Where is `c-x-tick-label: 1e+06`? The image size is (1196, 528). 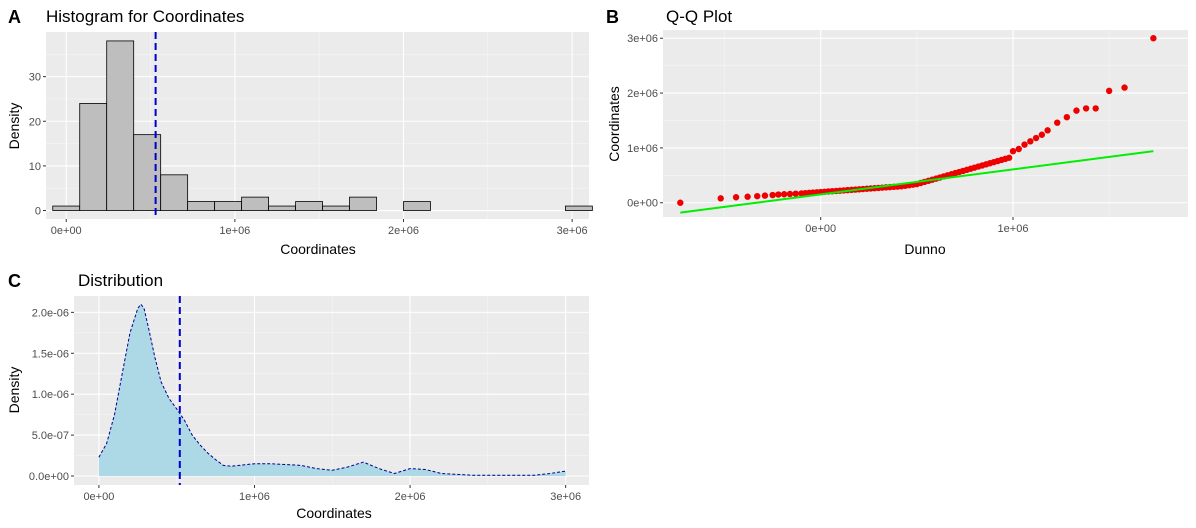
c-x-tick-label: 1e+06 is located at coordinates (254, 497).